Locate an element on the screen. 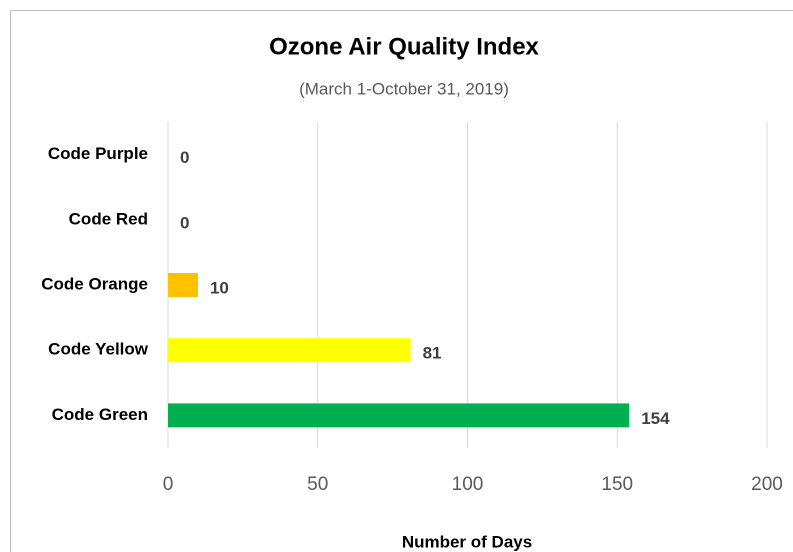 The width and height of the screenshot is (793, 552). data-label: 154 is located at coordinates (655, 418).